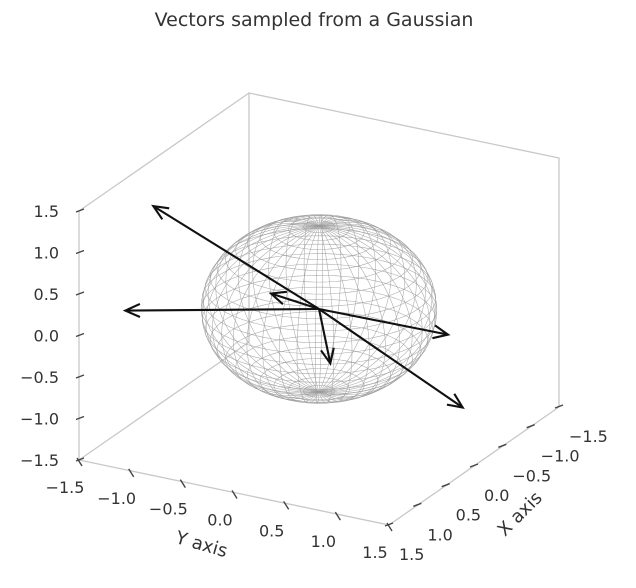 This screenshot has height=588, width=636. Describe the element at coordinates (46, 294) in the screenshot. I see `z-tick-label: 0.5` at that location.